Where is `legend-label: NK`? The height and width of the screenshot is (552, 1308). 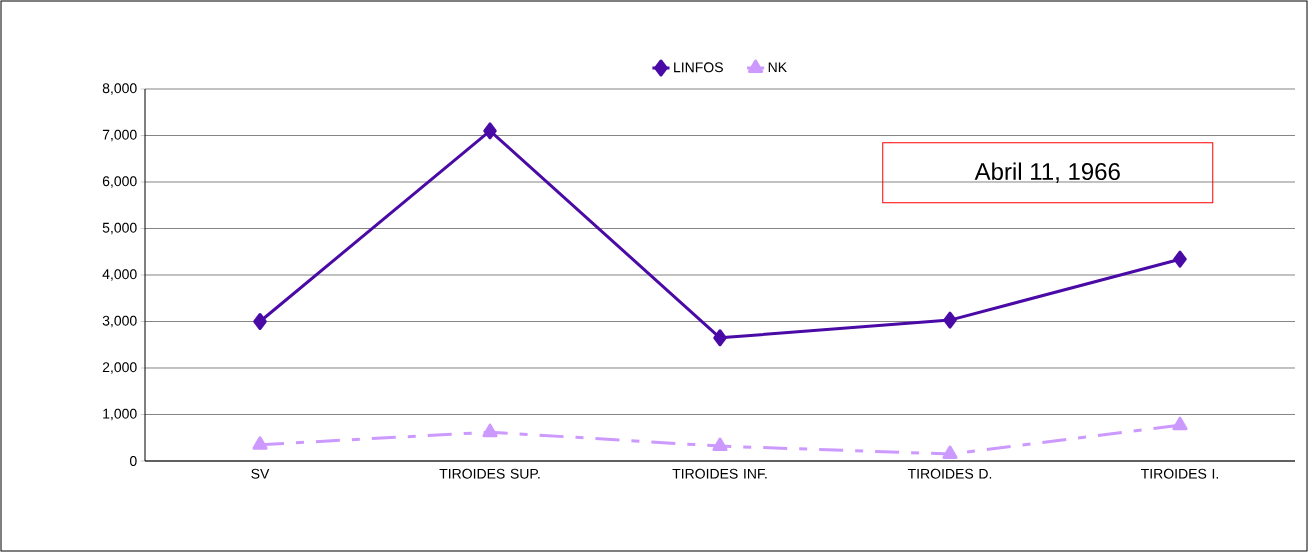
legend-label: NK is located at coordinates (777, 67).